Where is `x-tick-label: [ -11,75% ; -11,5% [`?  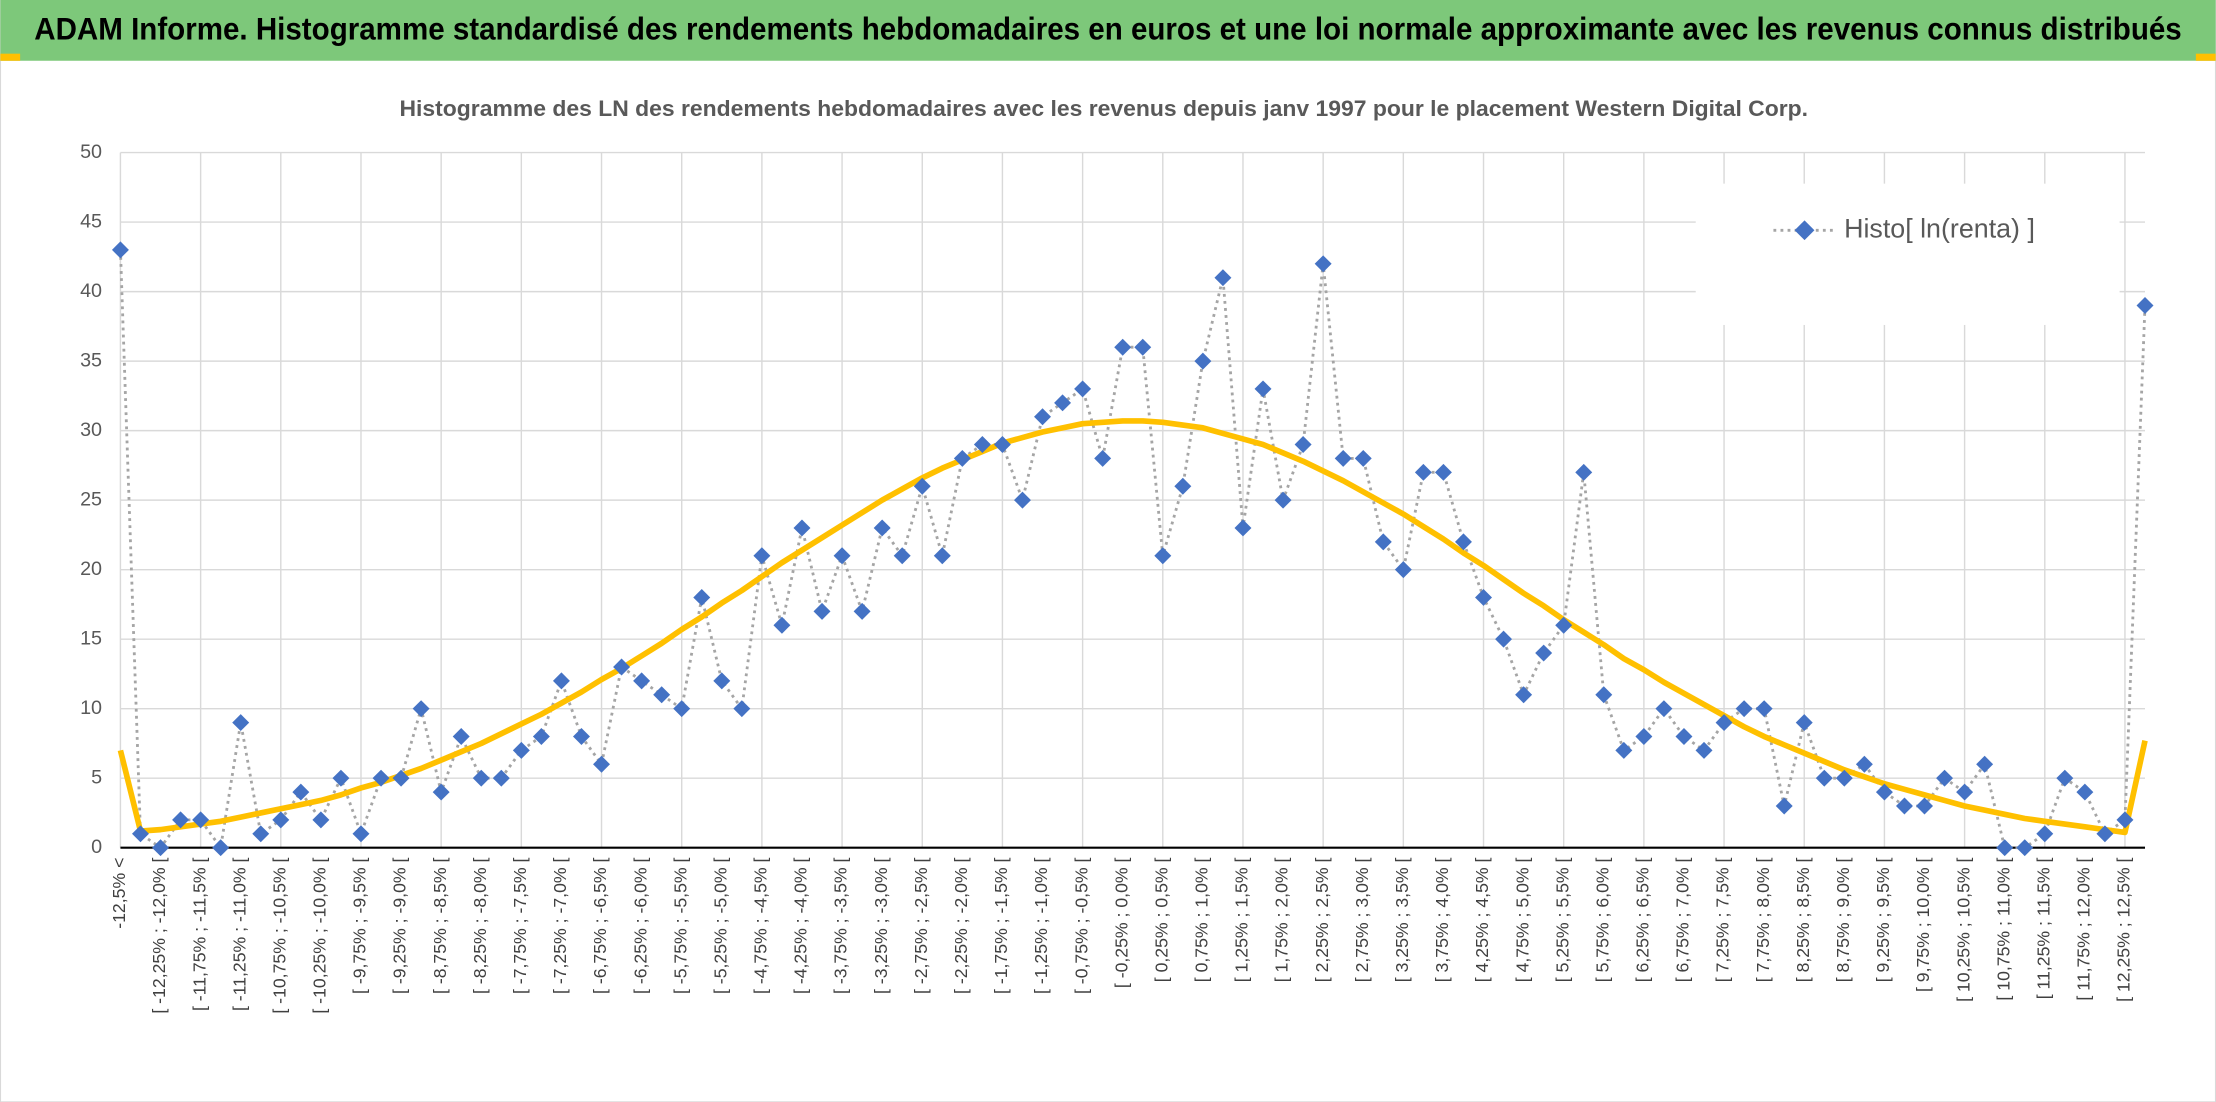 x-tick-label: [ -11,75% ; -11,5% [ is located at coordinates (199, 935).